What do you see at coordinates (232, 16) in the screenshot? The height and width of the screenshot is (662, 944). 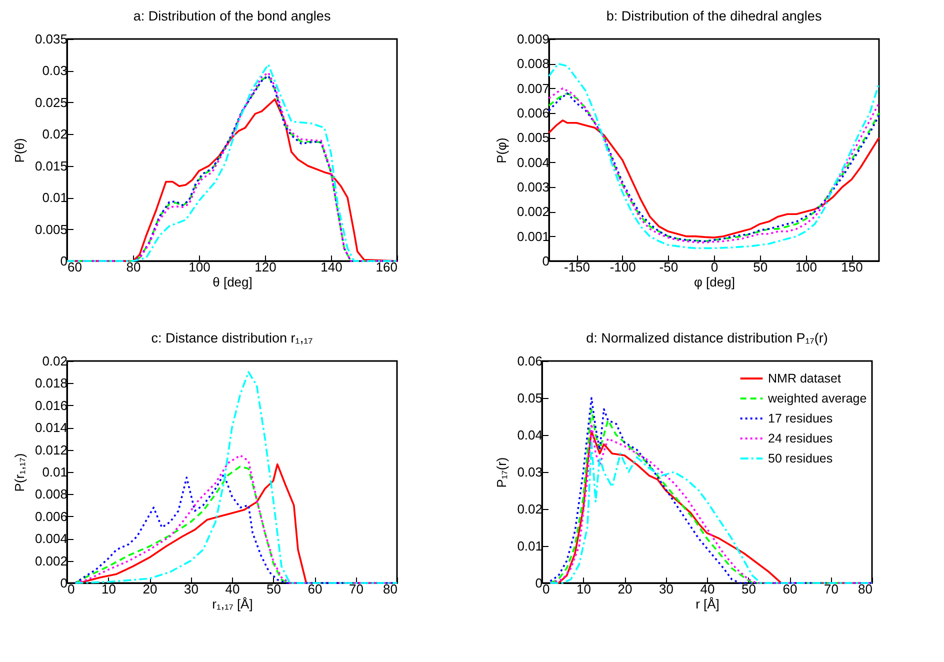 I see `chart-title: a: Distribution of the bond angles` at bounding box center [232, 16].